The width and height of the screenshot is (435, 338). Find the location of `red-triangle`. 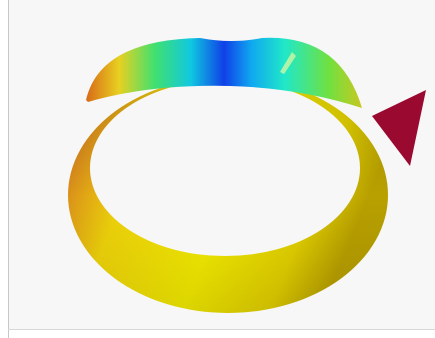

red-triangle is located at coordinates (399, 128).